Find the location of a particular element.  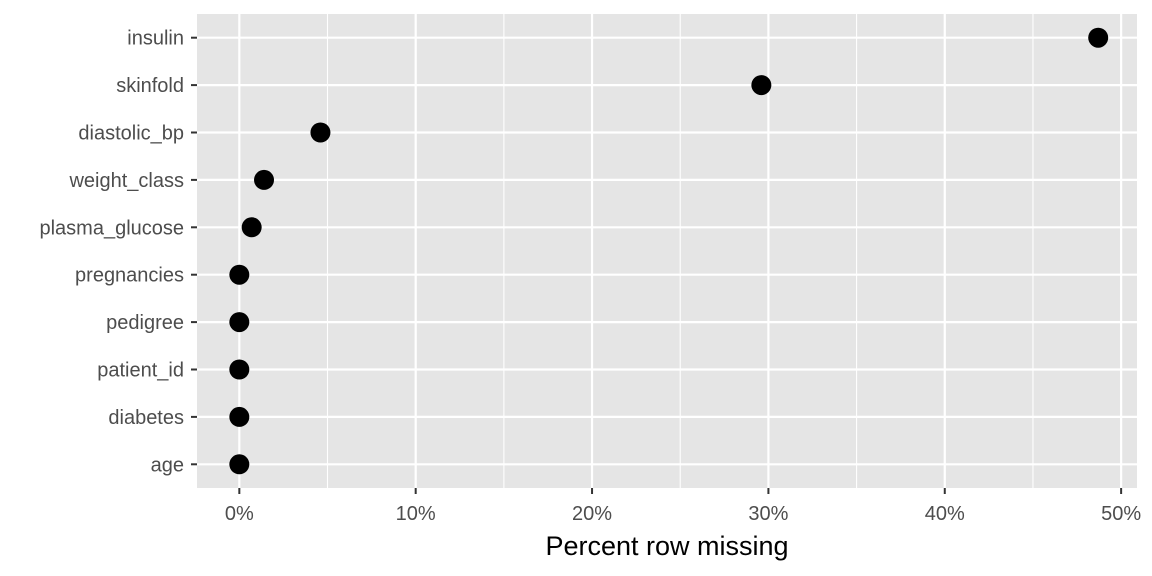

x-axis: 0% 10% 20% 30% 40% 50% is located at coordinates (683, 506).